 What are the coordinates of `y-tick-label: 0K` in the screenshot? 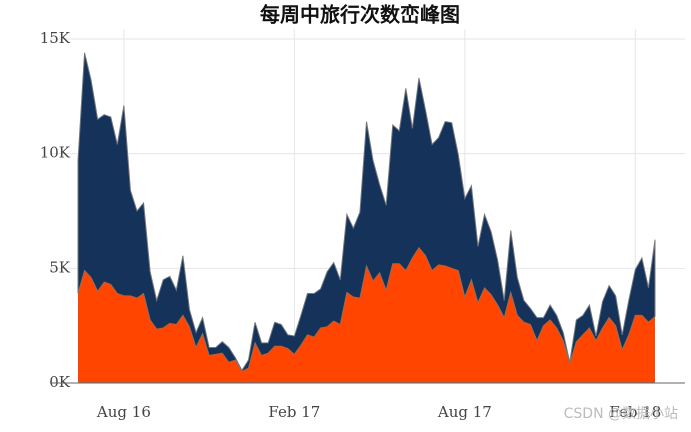 It's located at (60, 382).